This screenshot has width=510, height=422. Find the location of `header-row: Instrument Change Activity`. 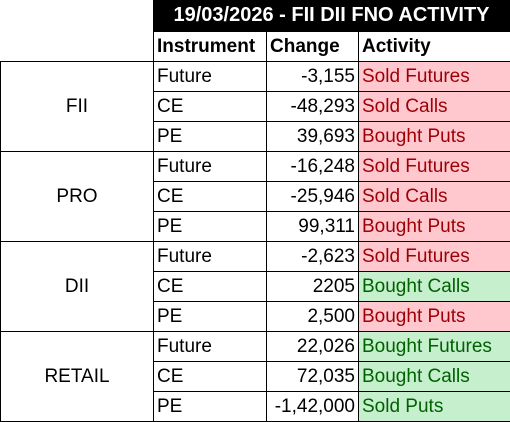

header-row: Instrument Change Activity is located at coordinates (255, 47).